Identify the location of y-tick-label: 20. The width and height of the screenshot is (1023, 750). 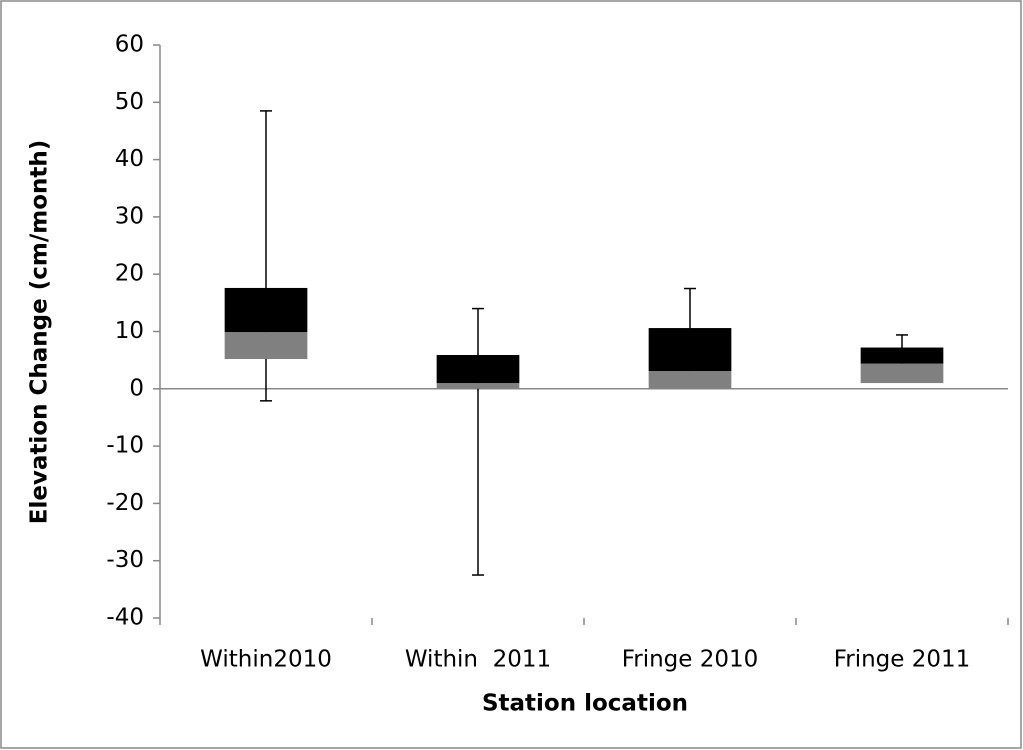
(129, 274).